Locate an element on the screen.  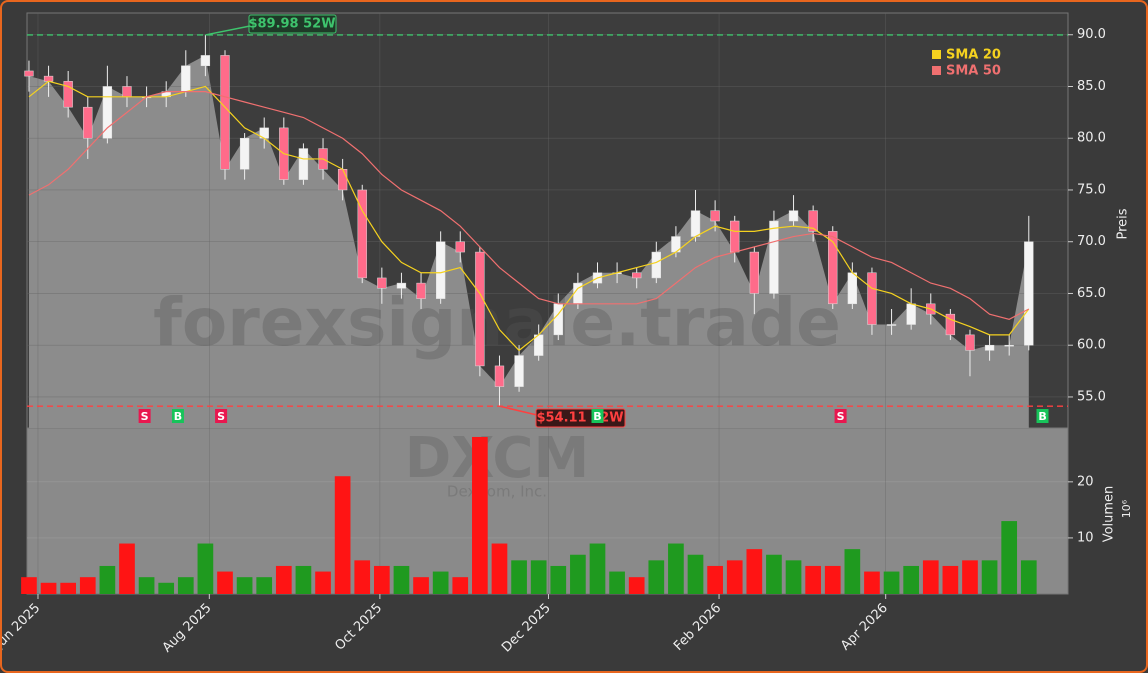
y-tick-label: 55.0 is located at coordinates (1091, 396).